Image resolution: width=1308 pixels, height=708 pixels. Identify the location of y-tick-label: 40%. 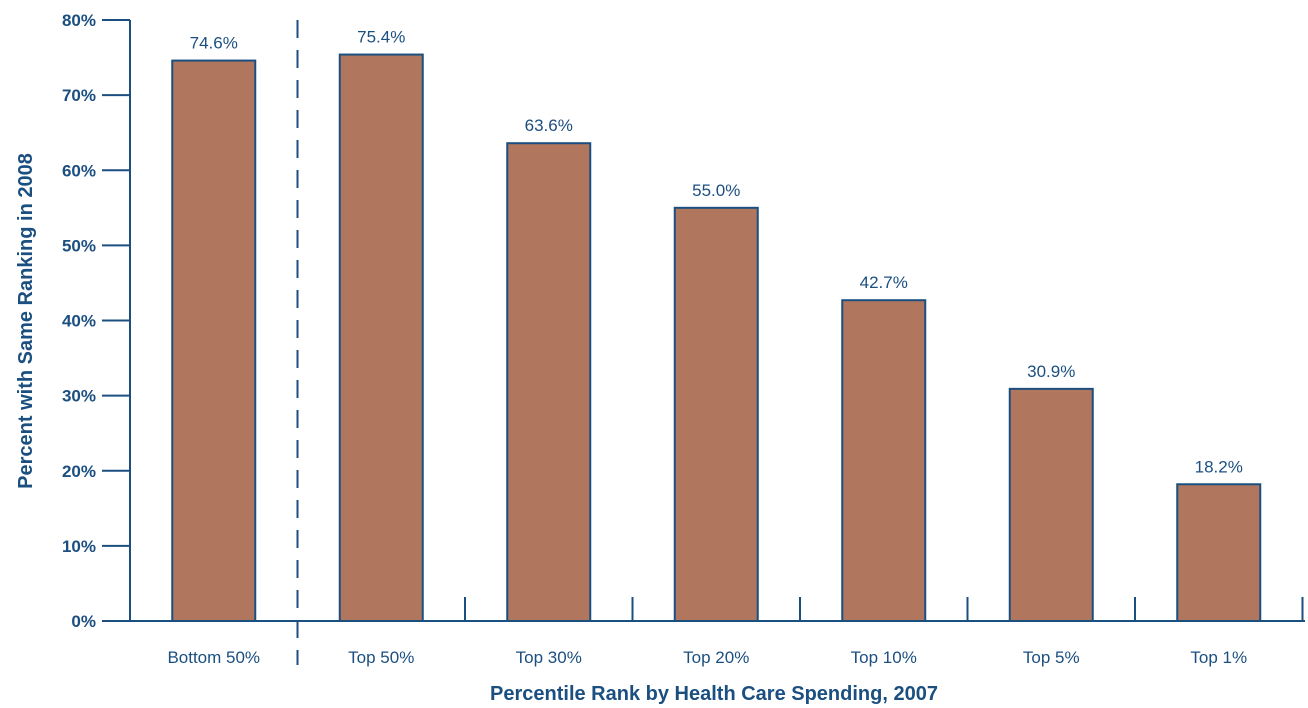
(79, 321).